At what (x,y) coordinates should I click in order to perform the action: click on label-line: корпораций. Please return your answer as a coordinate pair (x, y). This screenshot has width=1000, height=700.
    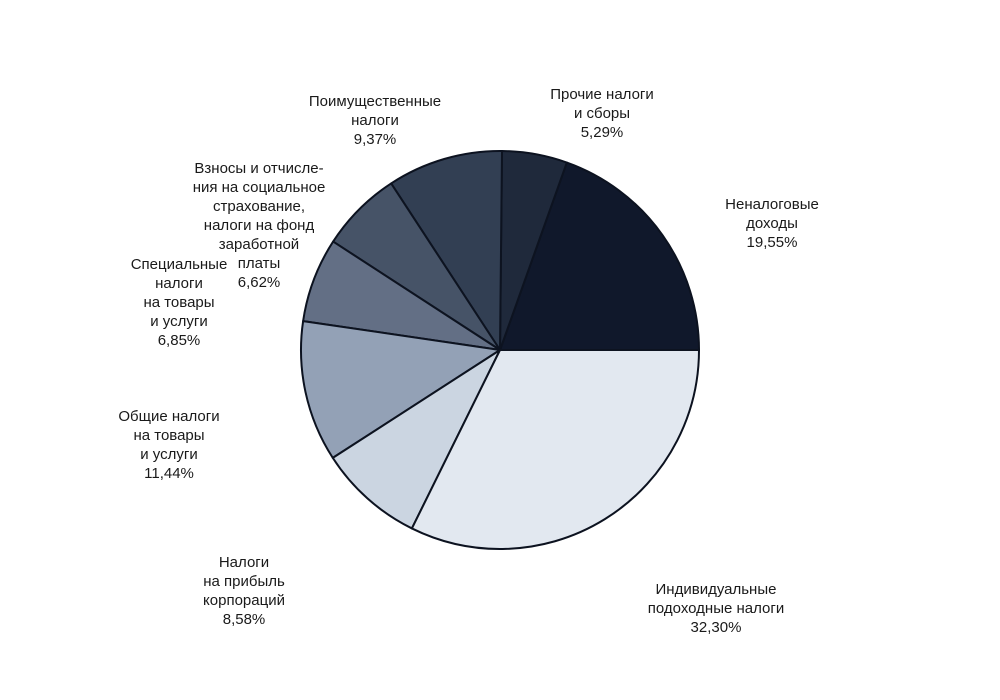
    Looking at the image, I should click on (244, 600).